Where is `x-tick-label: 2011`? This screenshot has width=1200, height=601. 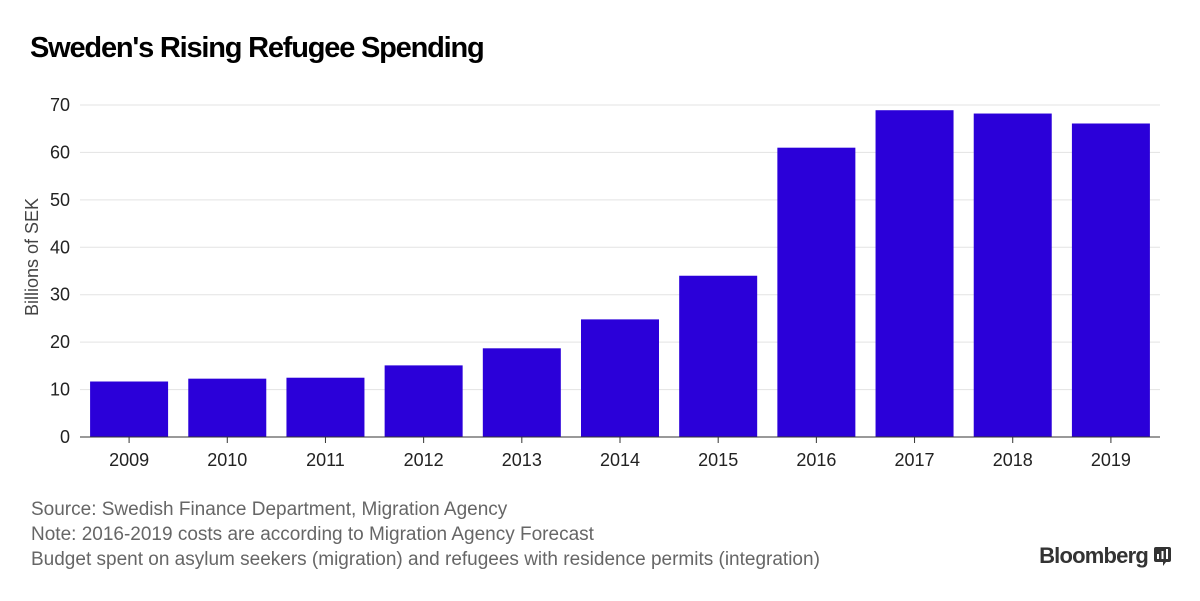 x-tick-label: 2011 is located at coordinates (325, 460).